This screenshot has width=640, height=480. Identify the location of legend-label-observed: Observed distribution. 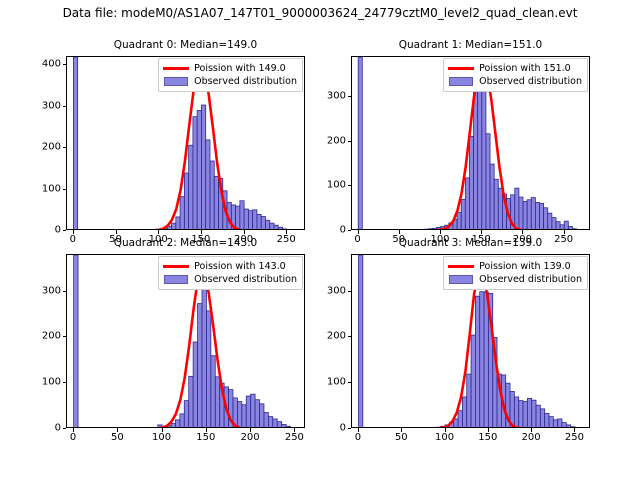
(530, 81).